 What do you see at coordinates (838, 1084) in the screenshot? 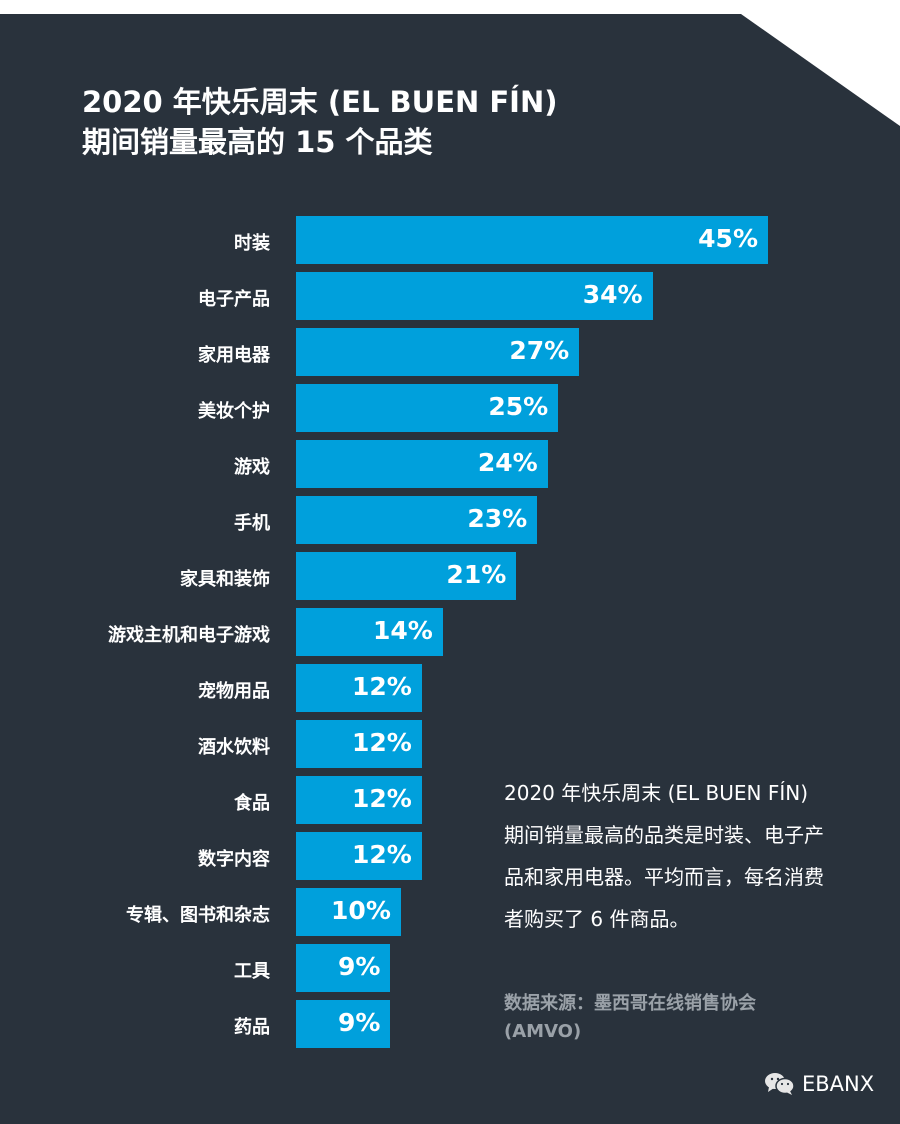
I see `logo-text: EBANX` at bounding box center [838, 1084].